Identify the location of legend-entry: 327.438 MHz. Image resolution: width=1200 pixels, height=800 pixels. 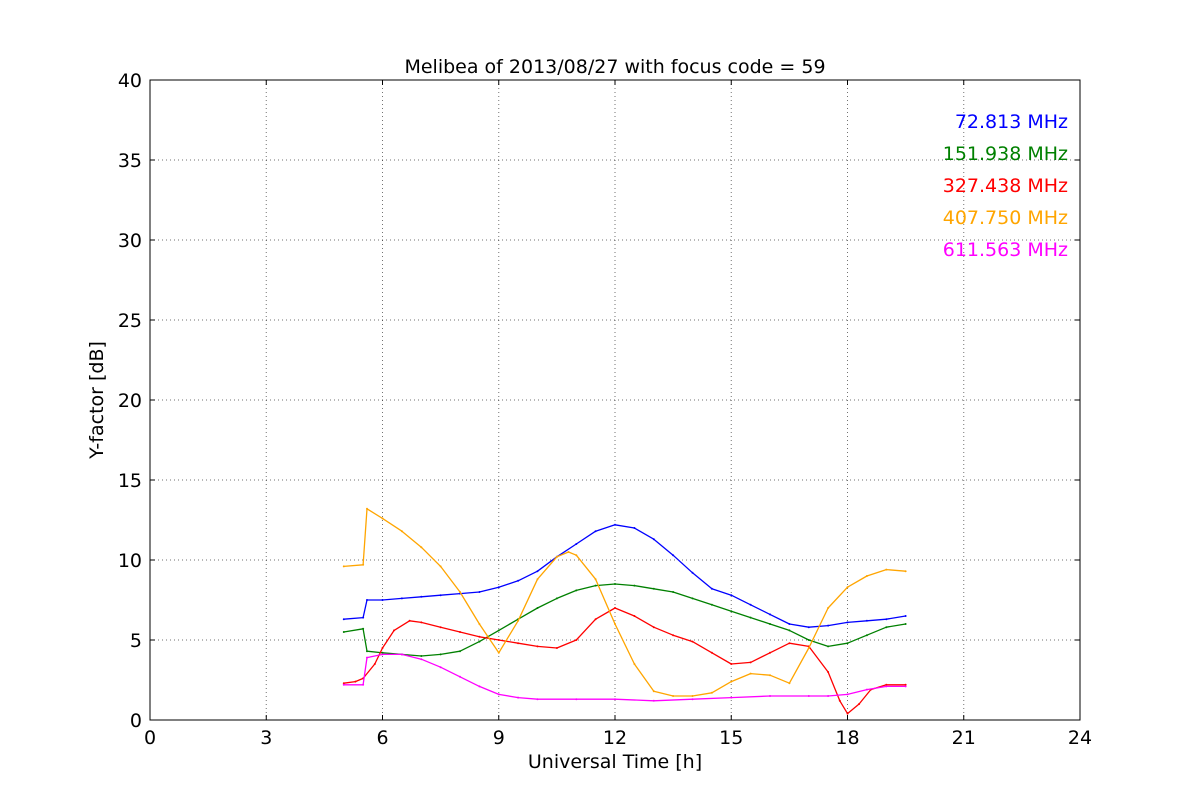
(1005, 186).